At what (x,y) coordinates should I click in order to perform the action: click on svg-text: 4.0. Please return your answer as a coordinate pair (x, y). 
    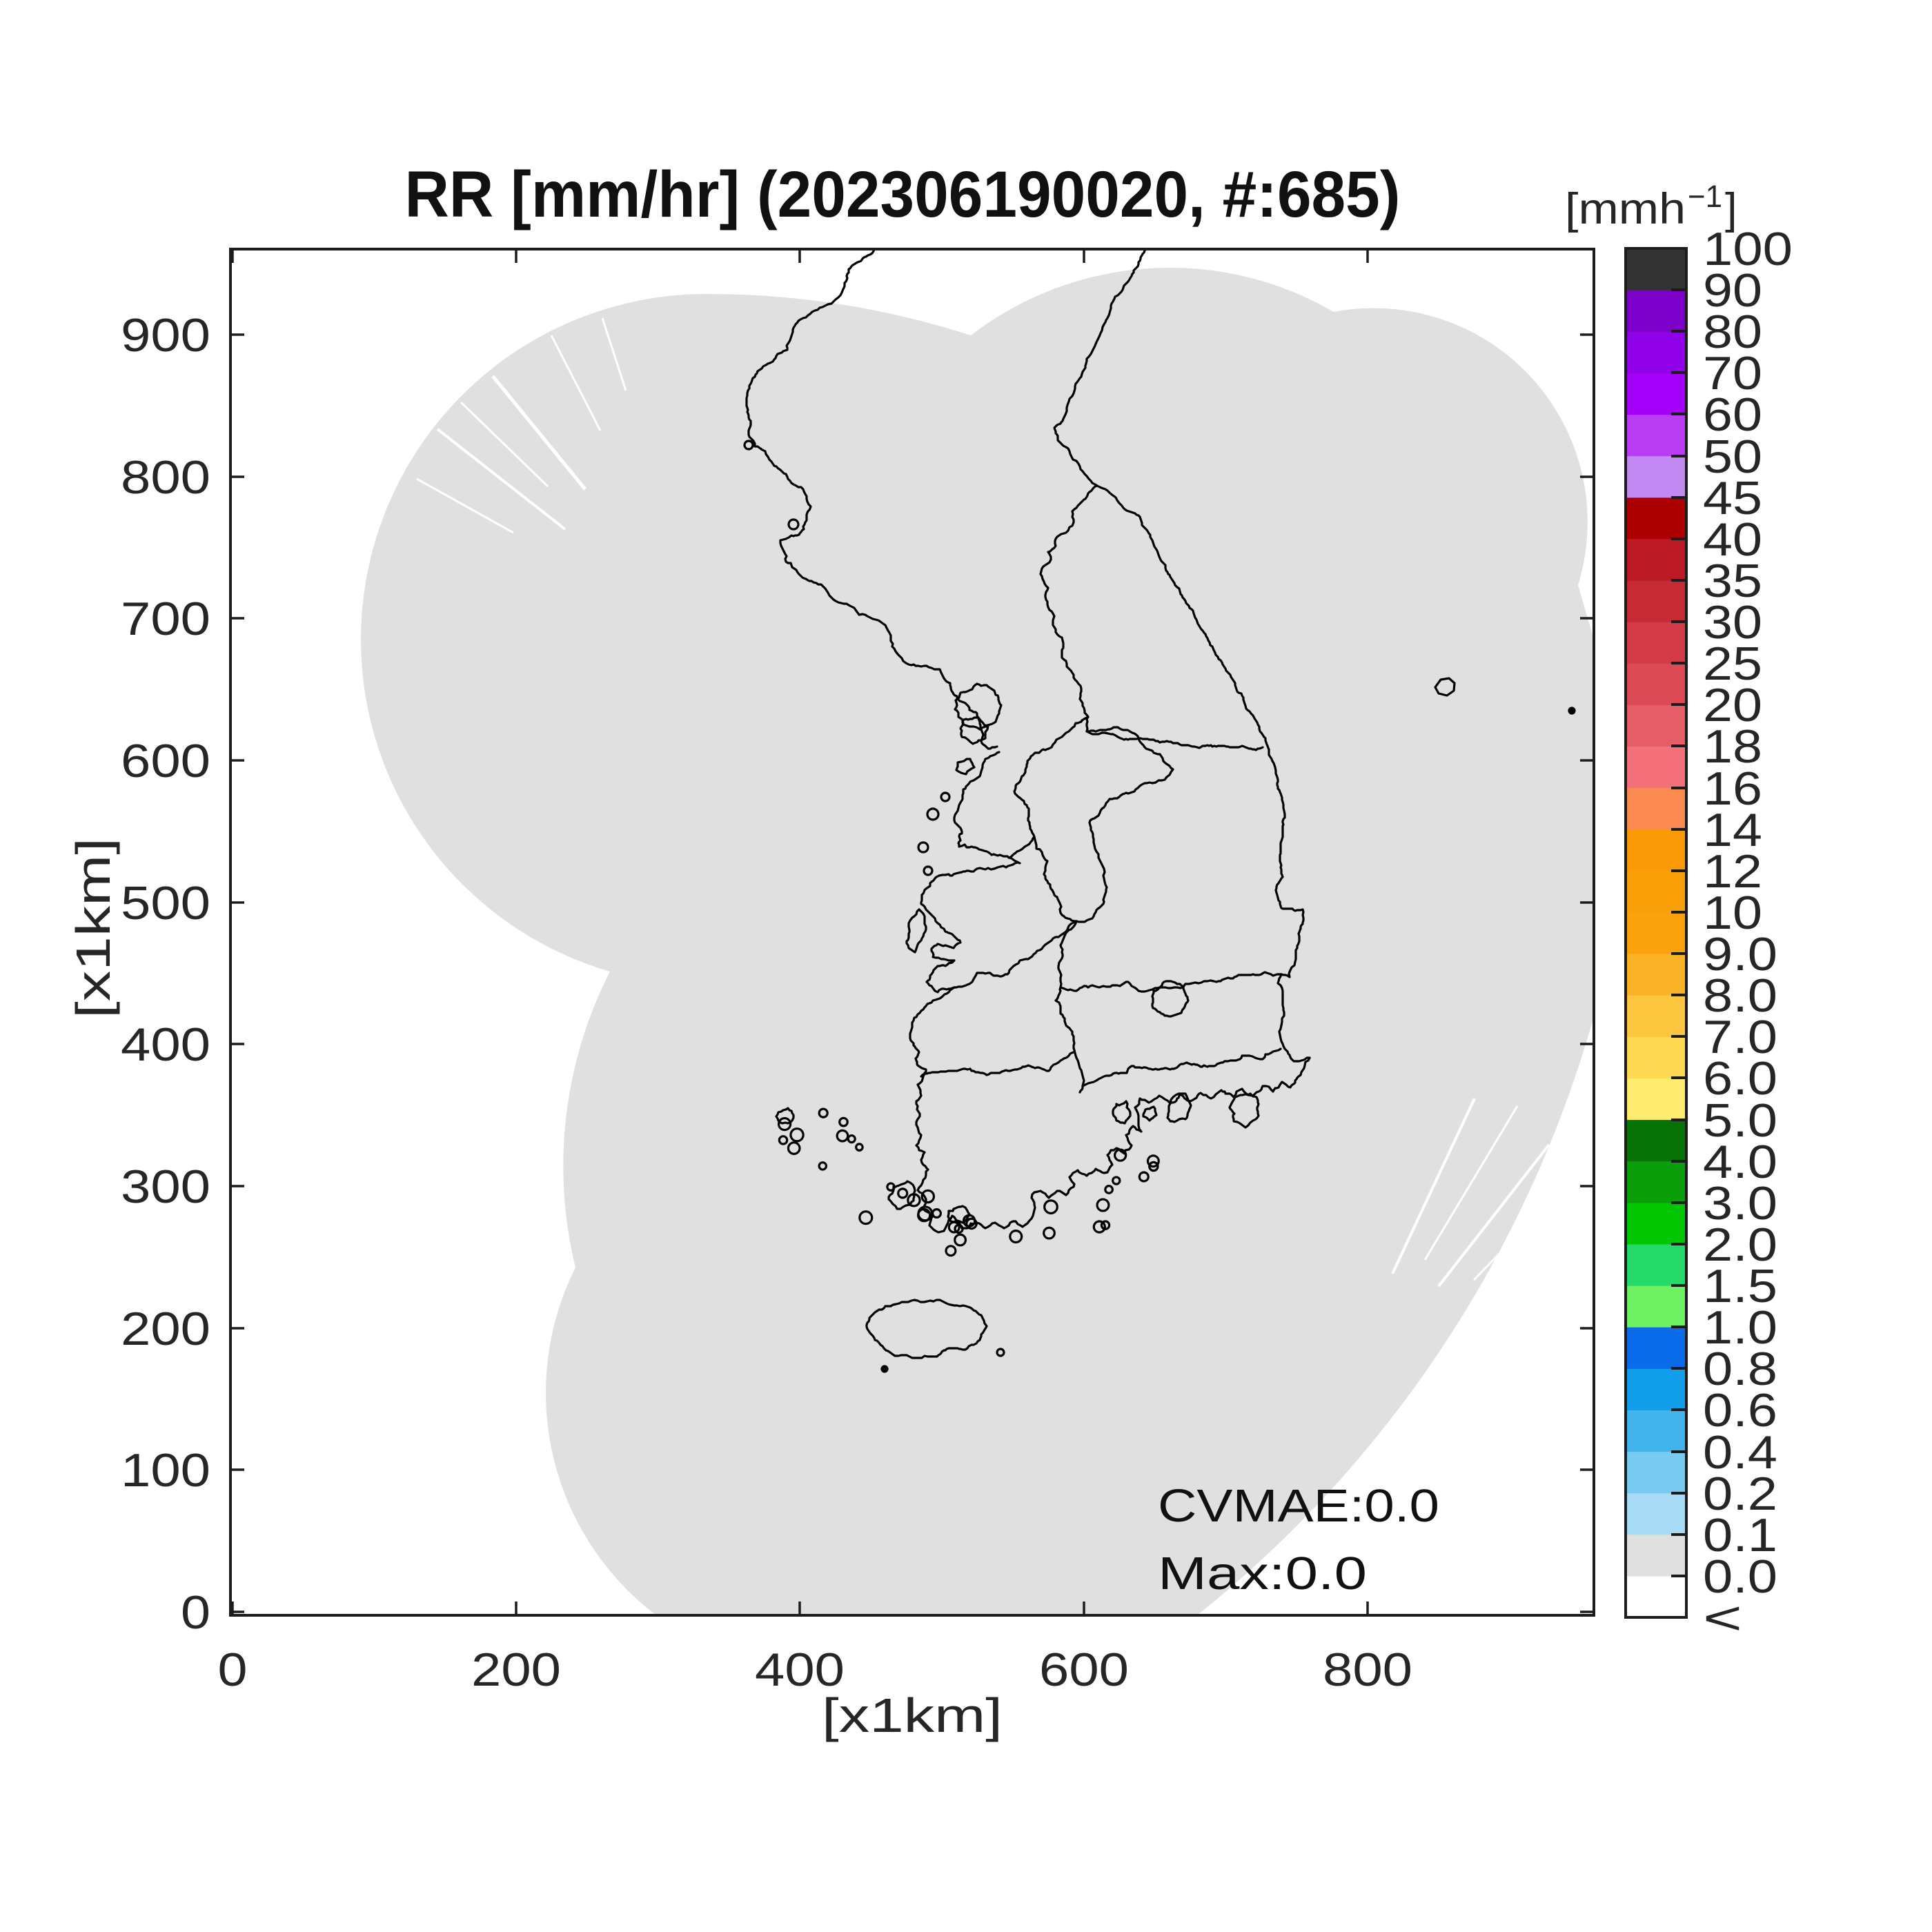
    Looking at the image, I should click on (1740, 1162).